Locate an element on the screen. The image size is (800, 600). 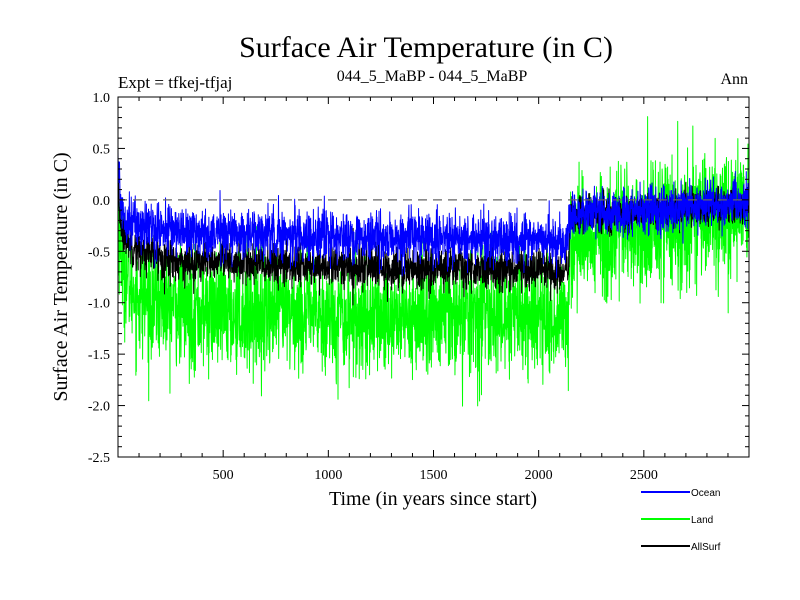
legend-label-allsurf: AllSurf is located at coordinates (706, 547).